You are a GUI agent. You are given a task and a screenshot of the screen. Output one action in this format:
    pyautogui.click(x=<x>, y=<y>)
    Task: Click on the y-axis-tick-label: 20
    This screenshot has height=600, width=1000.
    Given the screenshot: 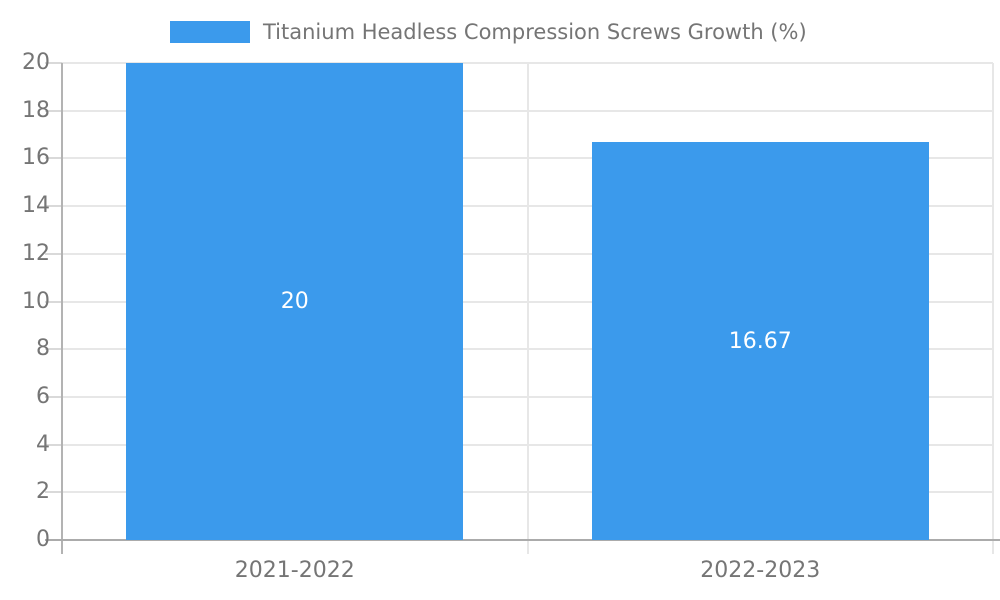 What is the action you would take?
    pyautogui.click(x=36, y=62)
    